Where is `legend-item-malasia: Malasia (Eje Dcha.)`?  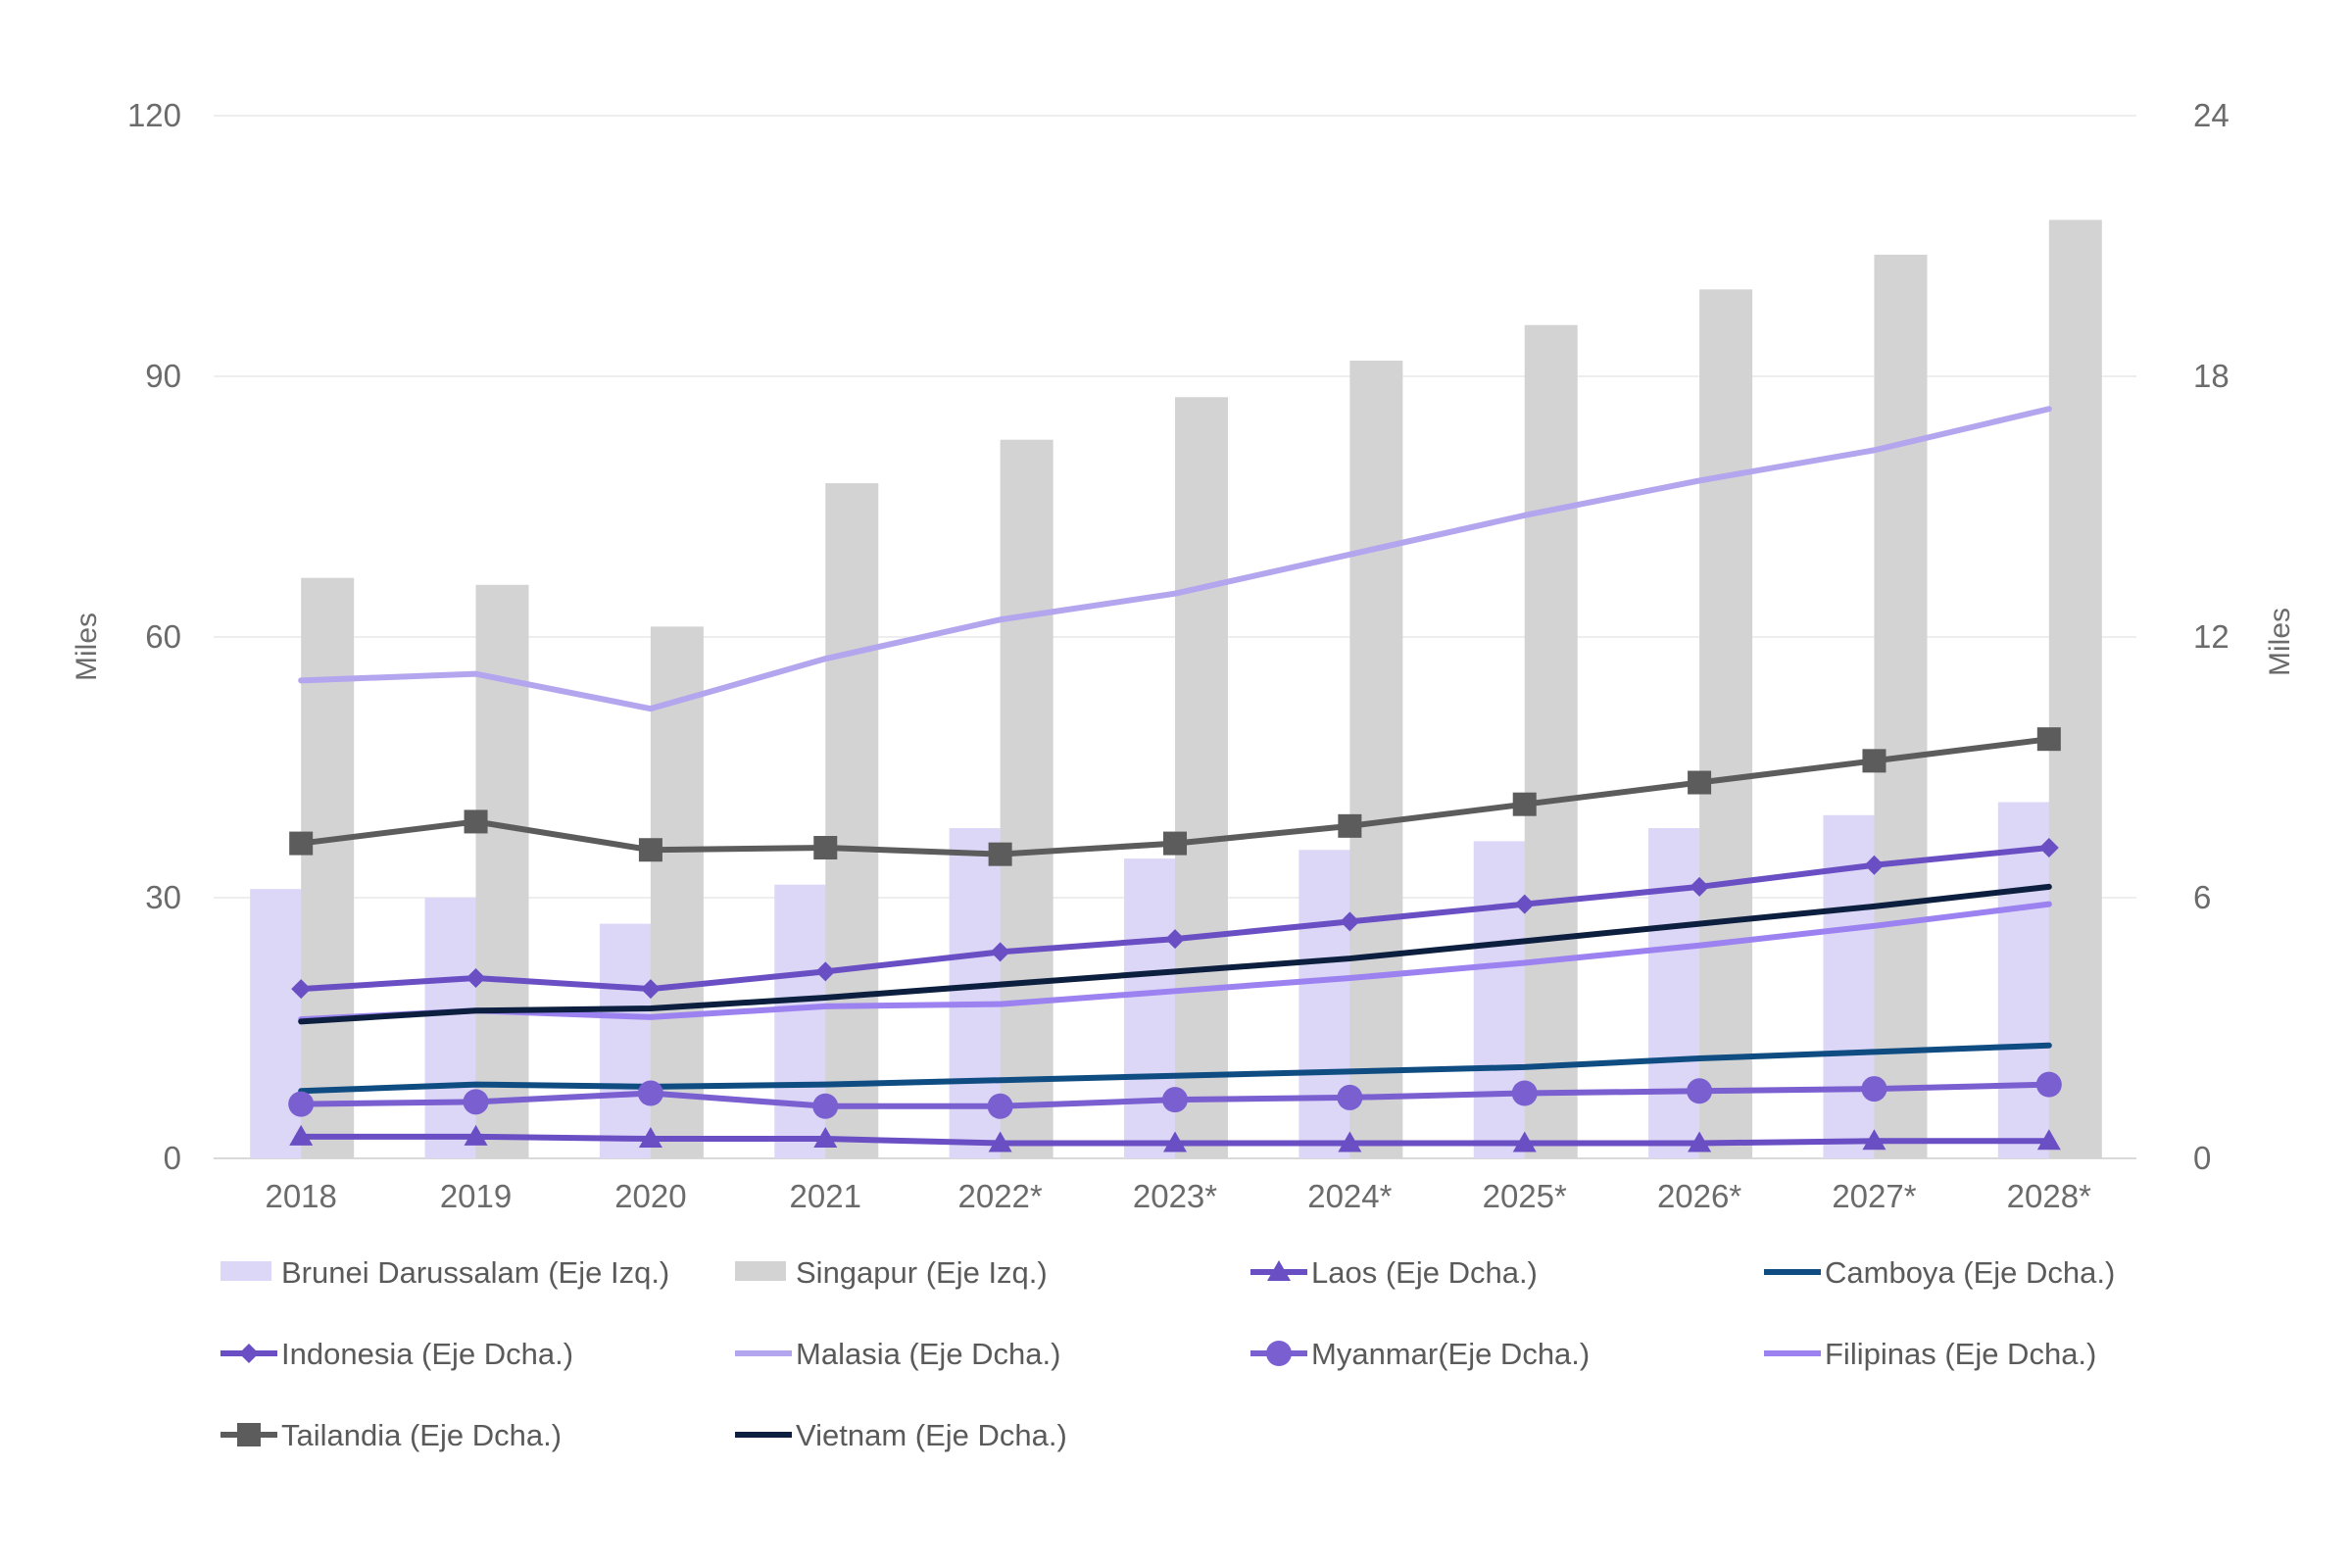
legend-item-malasia: Malasia (Eje Dcha.) is located at coordinates (897, 1354).